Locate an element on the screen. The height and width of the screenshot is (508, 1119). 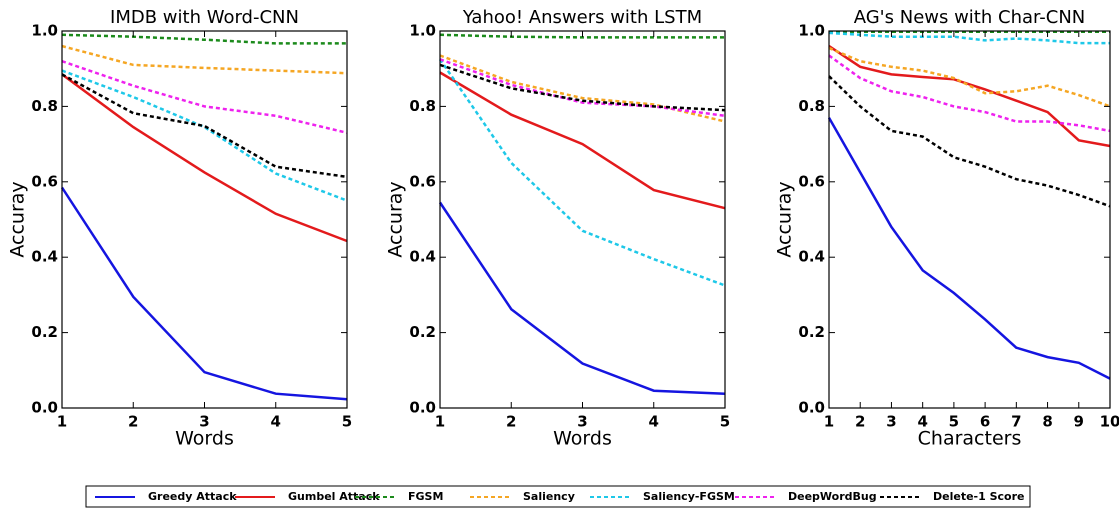
x-tick-label: 9 is located at coordinates (1079, 422).